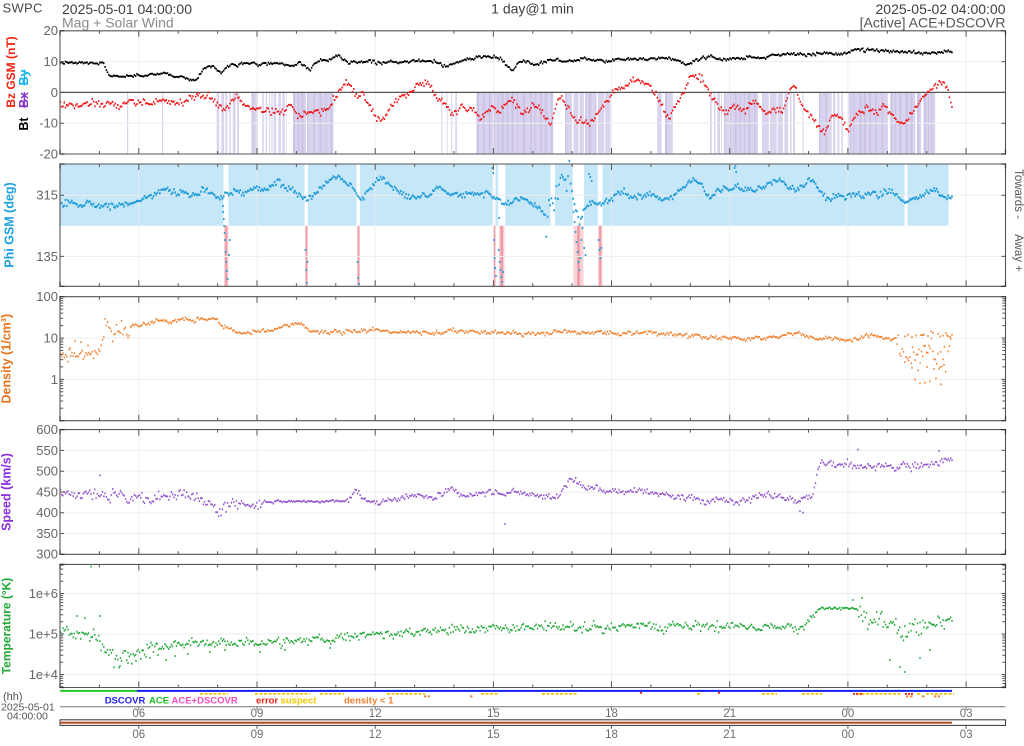 This screenshot has height=746, width=1024. Describe the element at coordinates (10, 224) in the screenshot. I see `svg-text: Phi GSM (deg)` at that location.